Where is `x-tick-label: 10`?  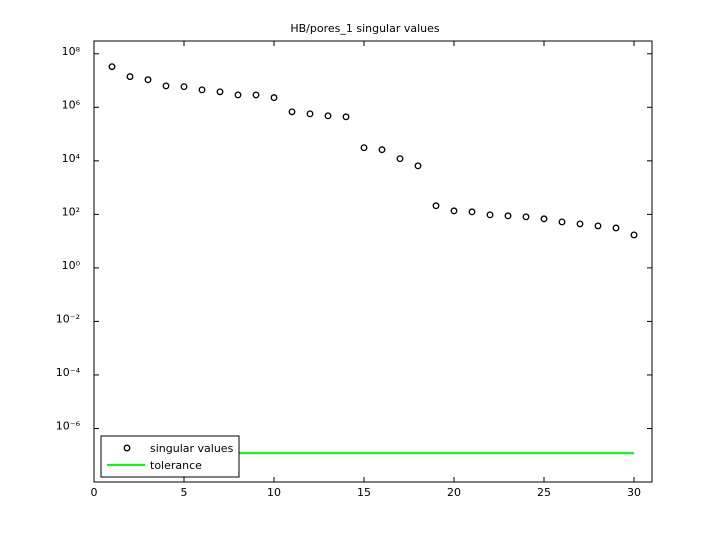 x-tick-label: 10 is located at coordinates (274, 492).